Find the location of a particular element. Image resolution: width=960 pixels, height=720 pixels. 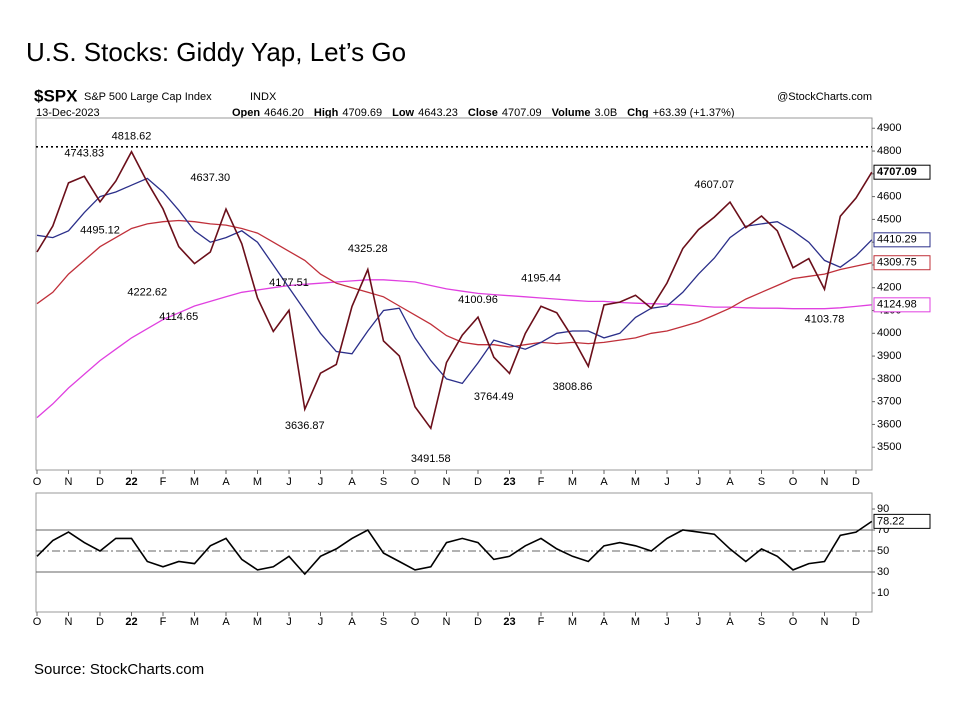

end-label: 4707.09 is located at coordinates (897, 172).